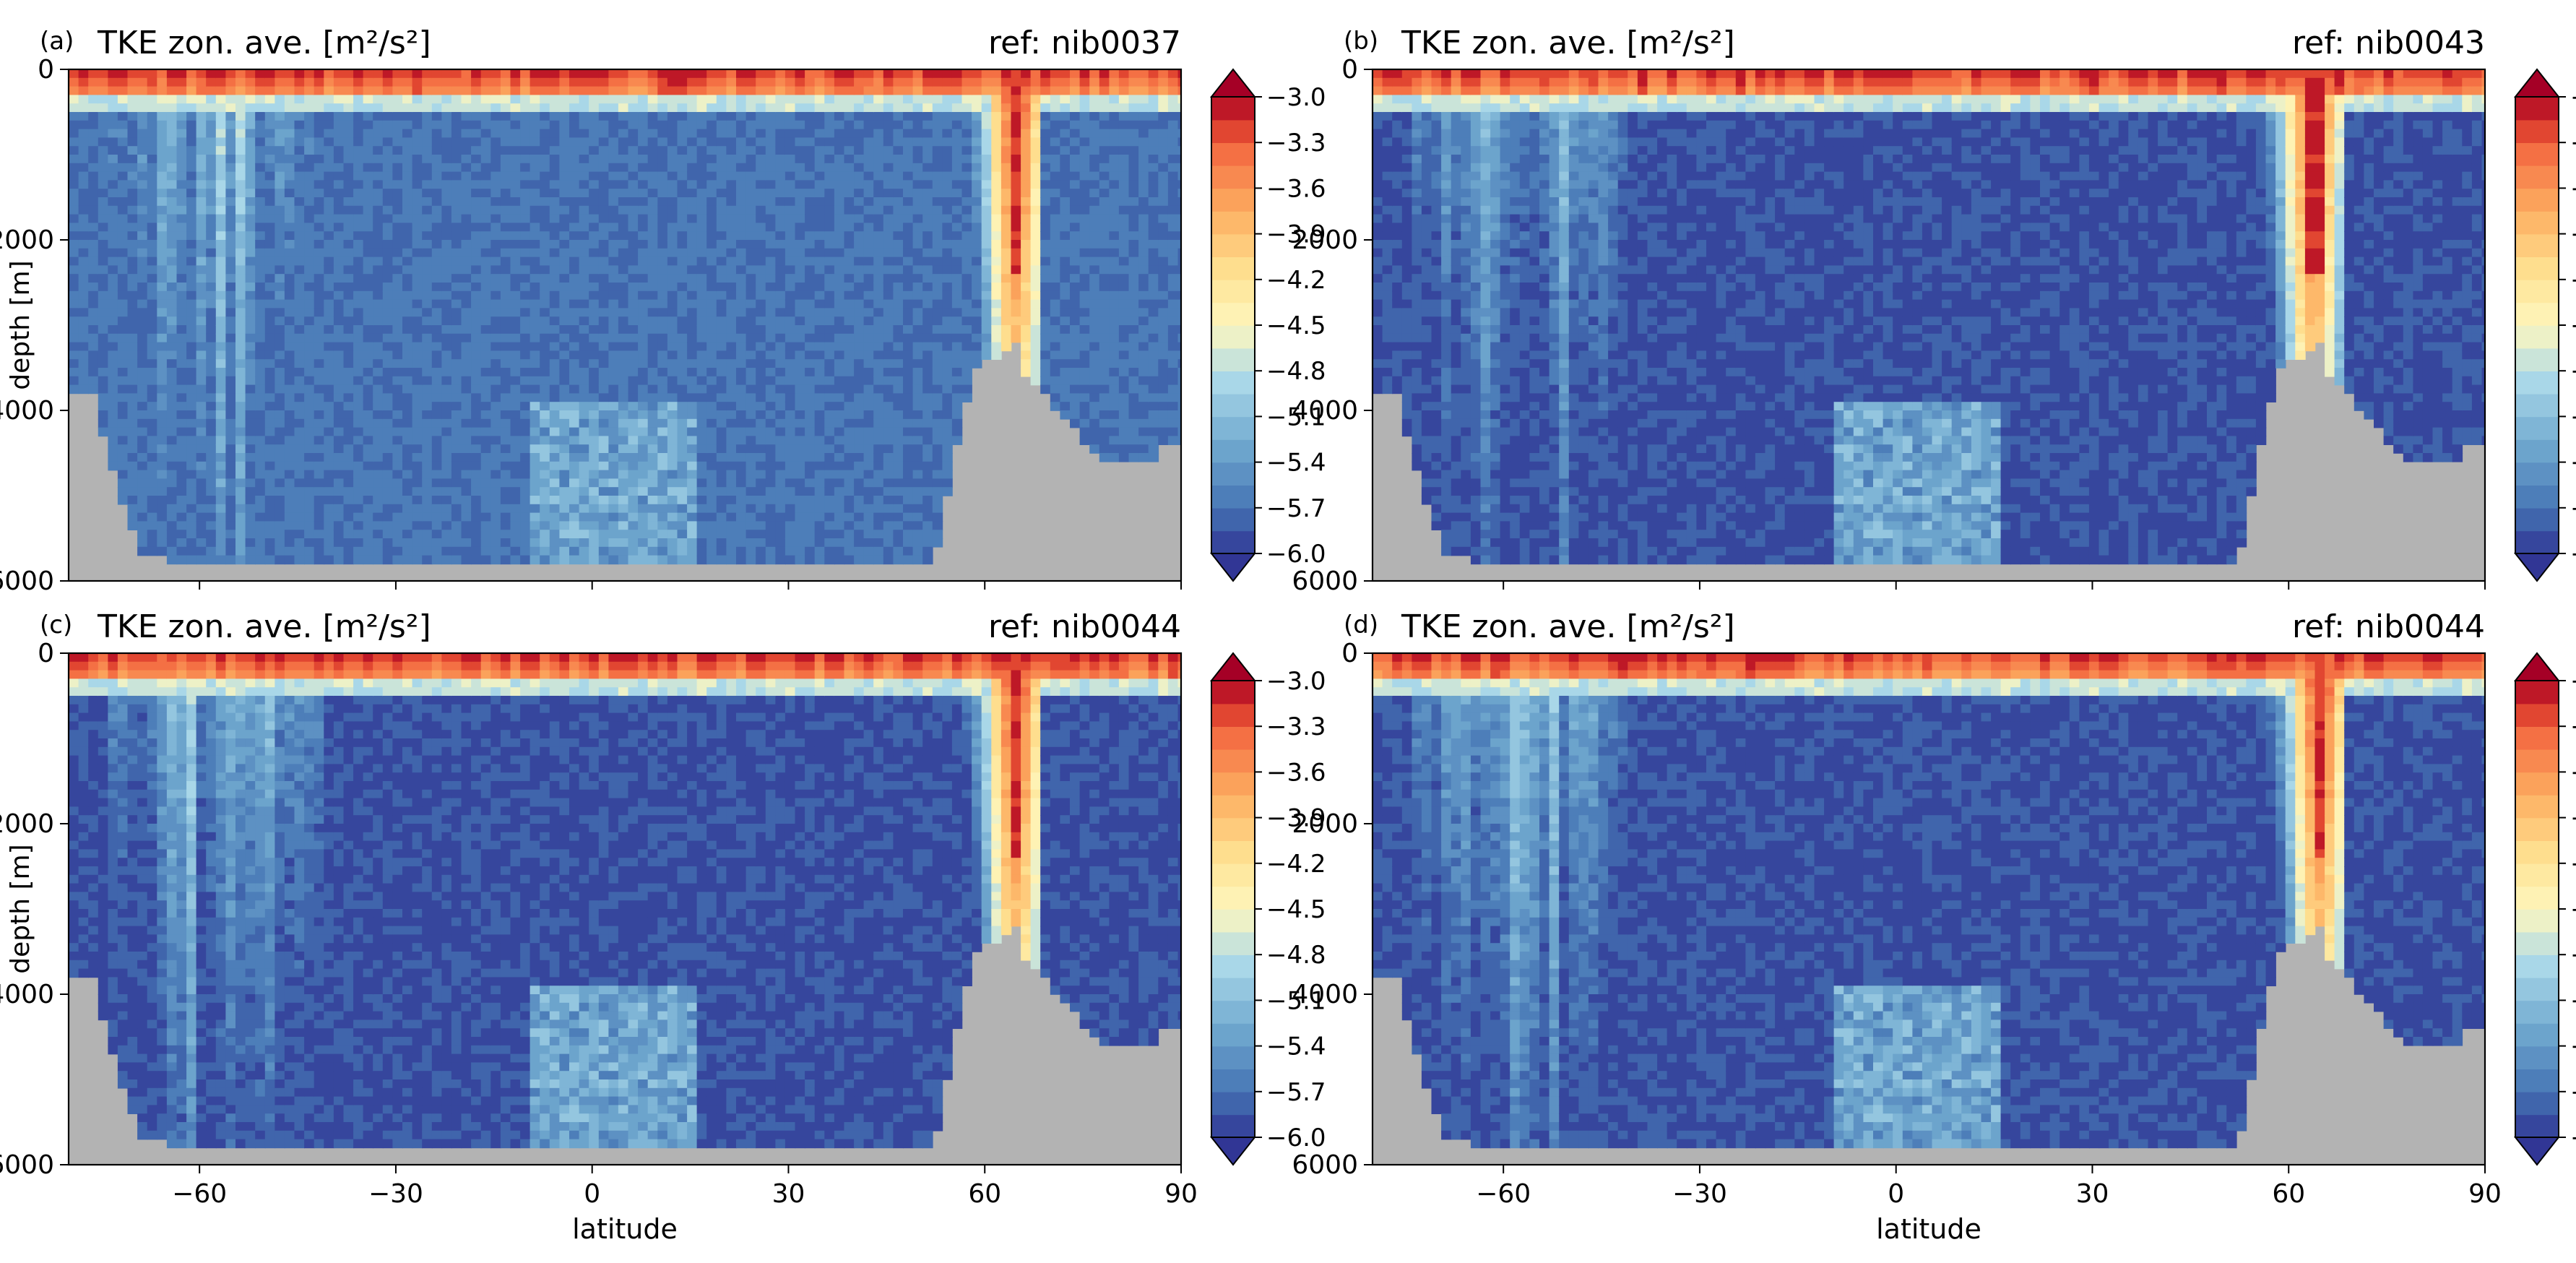  Describe the element at coordinates (1084, 43) in the screenshot. I see `ref-label: ref: nib0037` at that location.